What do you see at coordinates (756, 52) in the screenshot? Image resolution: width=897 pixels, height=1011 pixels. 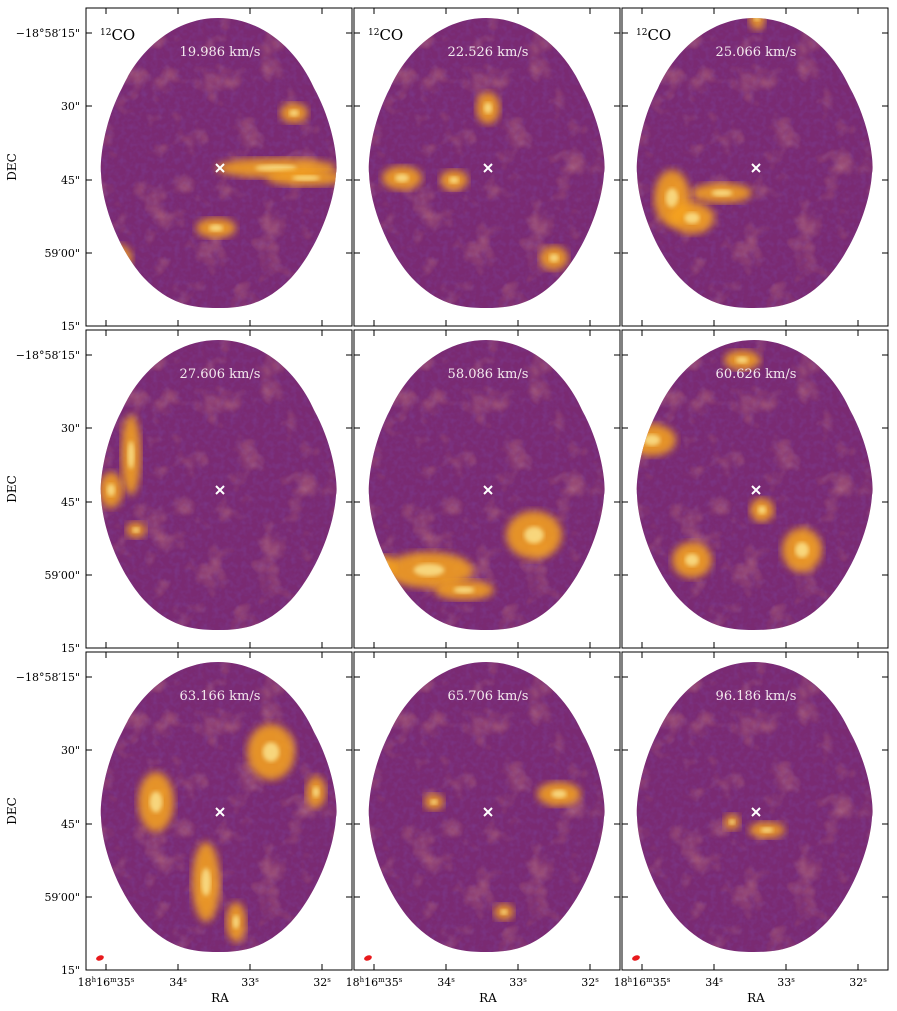 I see `velocity-label: 25.066 km/s` at bounding box center [756, 52].